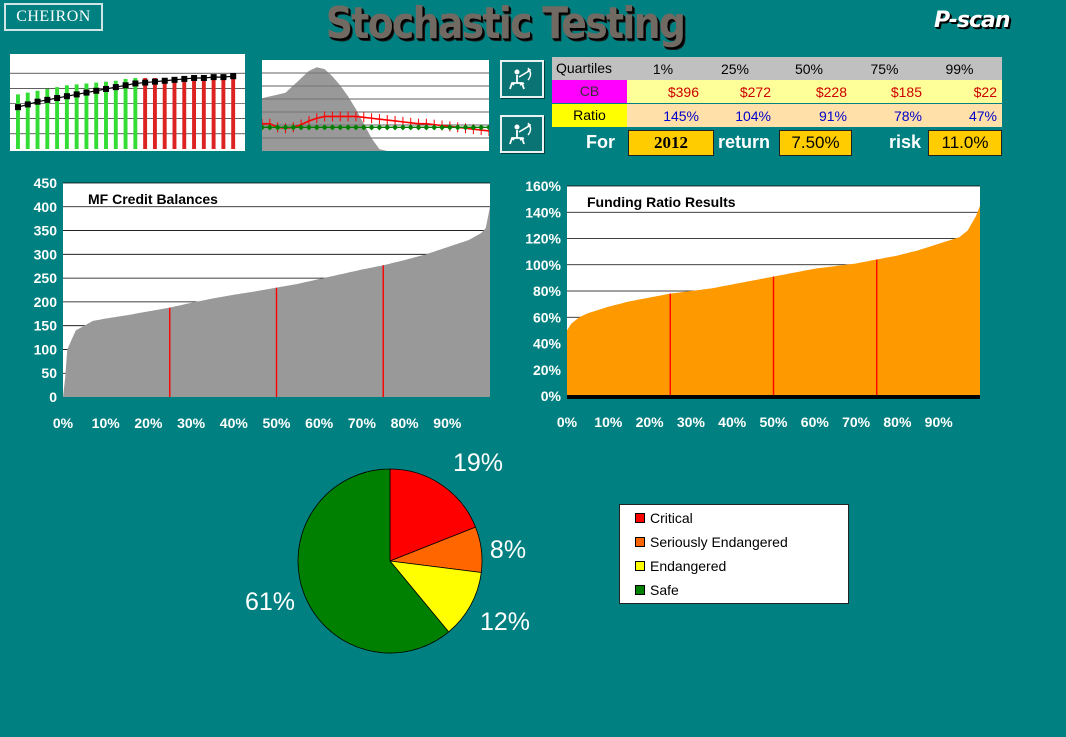 The height and width of the screenshot is (737, 1066). I want to click on quartile-header-row: Quartiles 1% 25% 50% 75% 99%, so click(777, 68).